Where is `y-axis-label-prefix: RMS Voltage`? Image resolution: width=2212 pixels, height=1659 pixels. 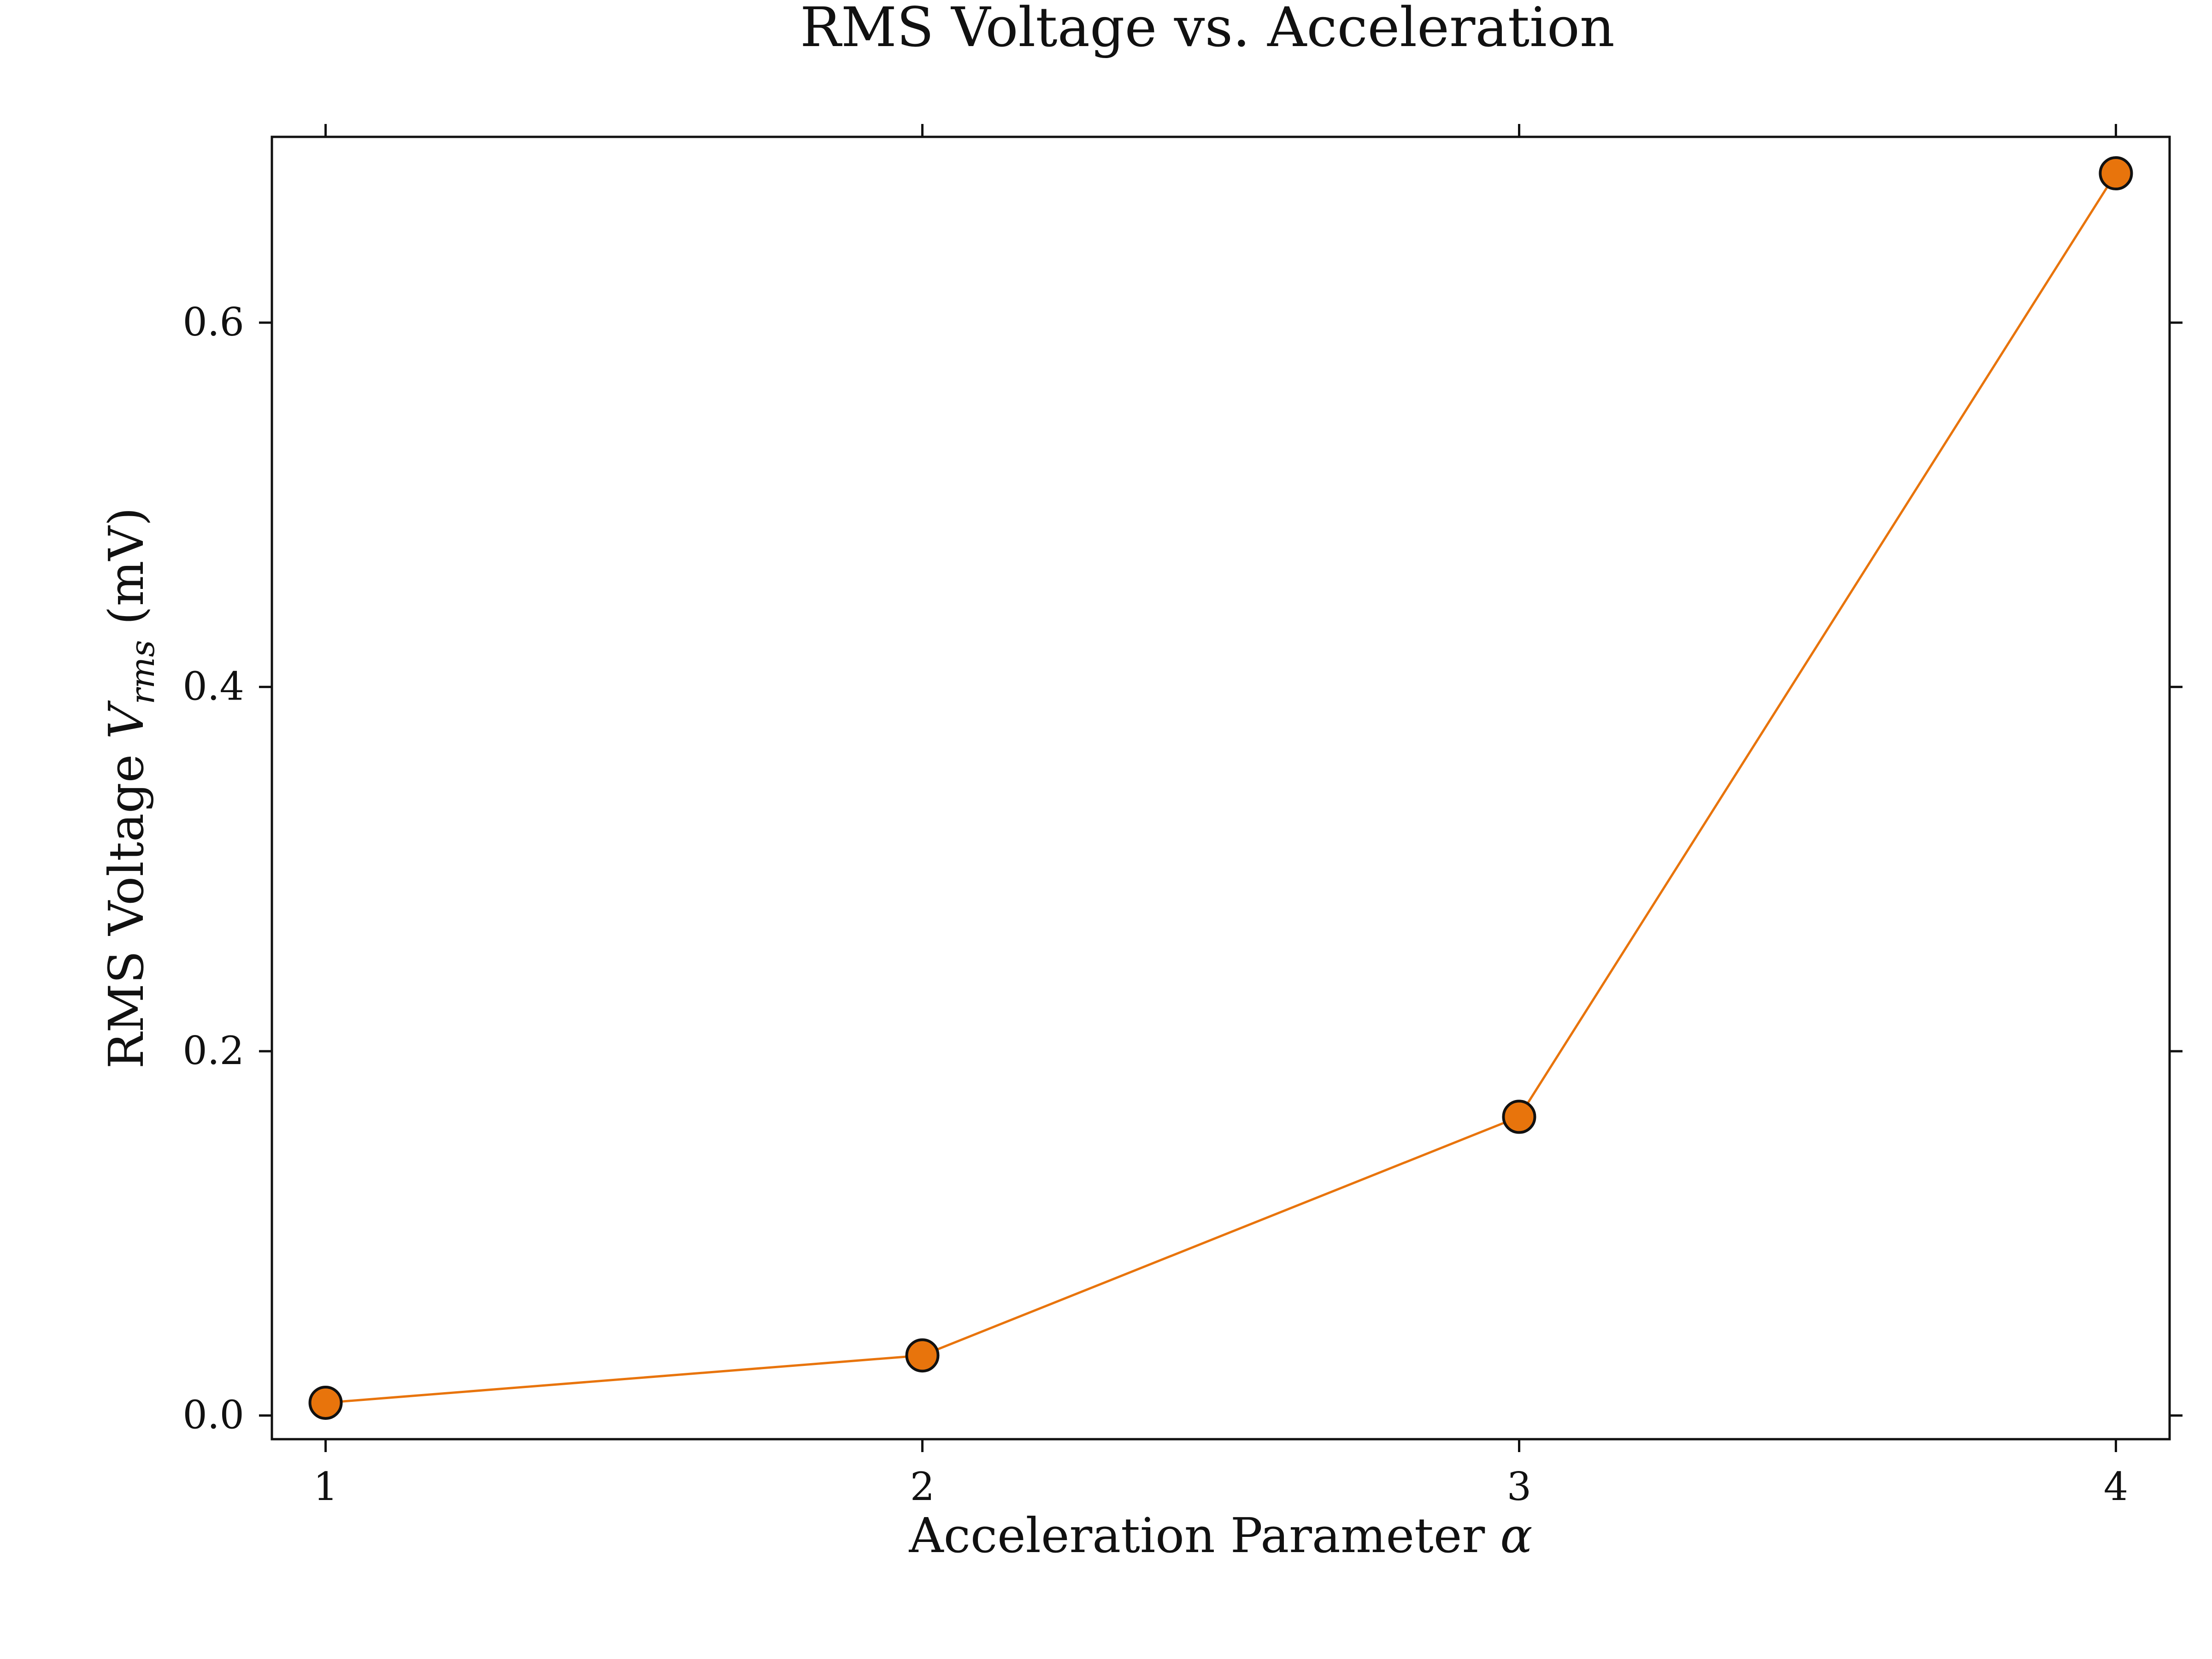
y-axis-label-prefix: RMS Voltage is located at coordinates (126, 904).